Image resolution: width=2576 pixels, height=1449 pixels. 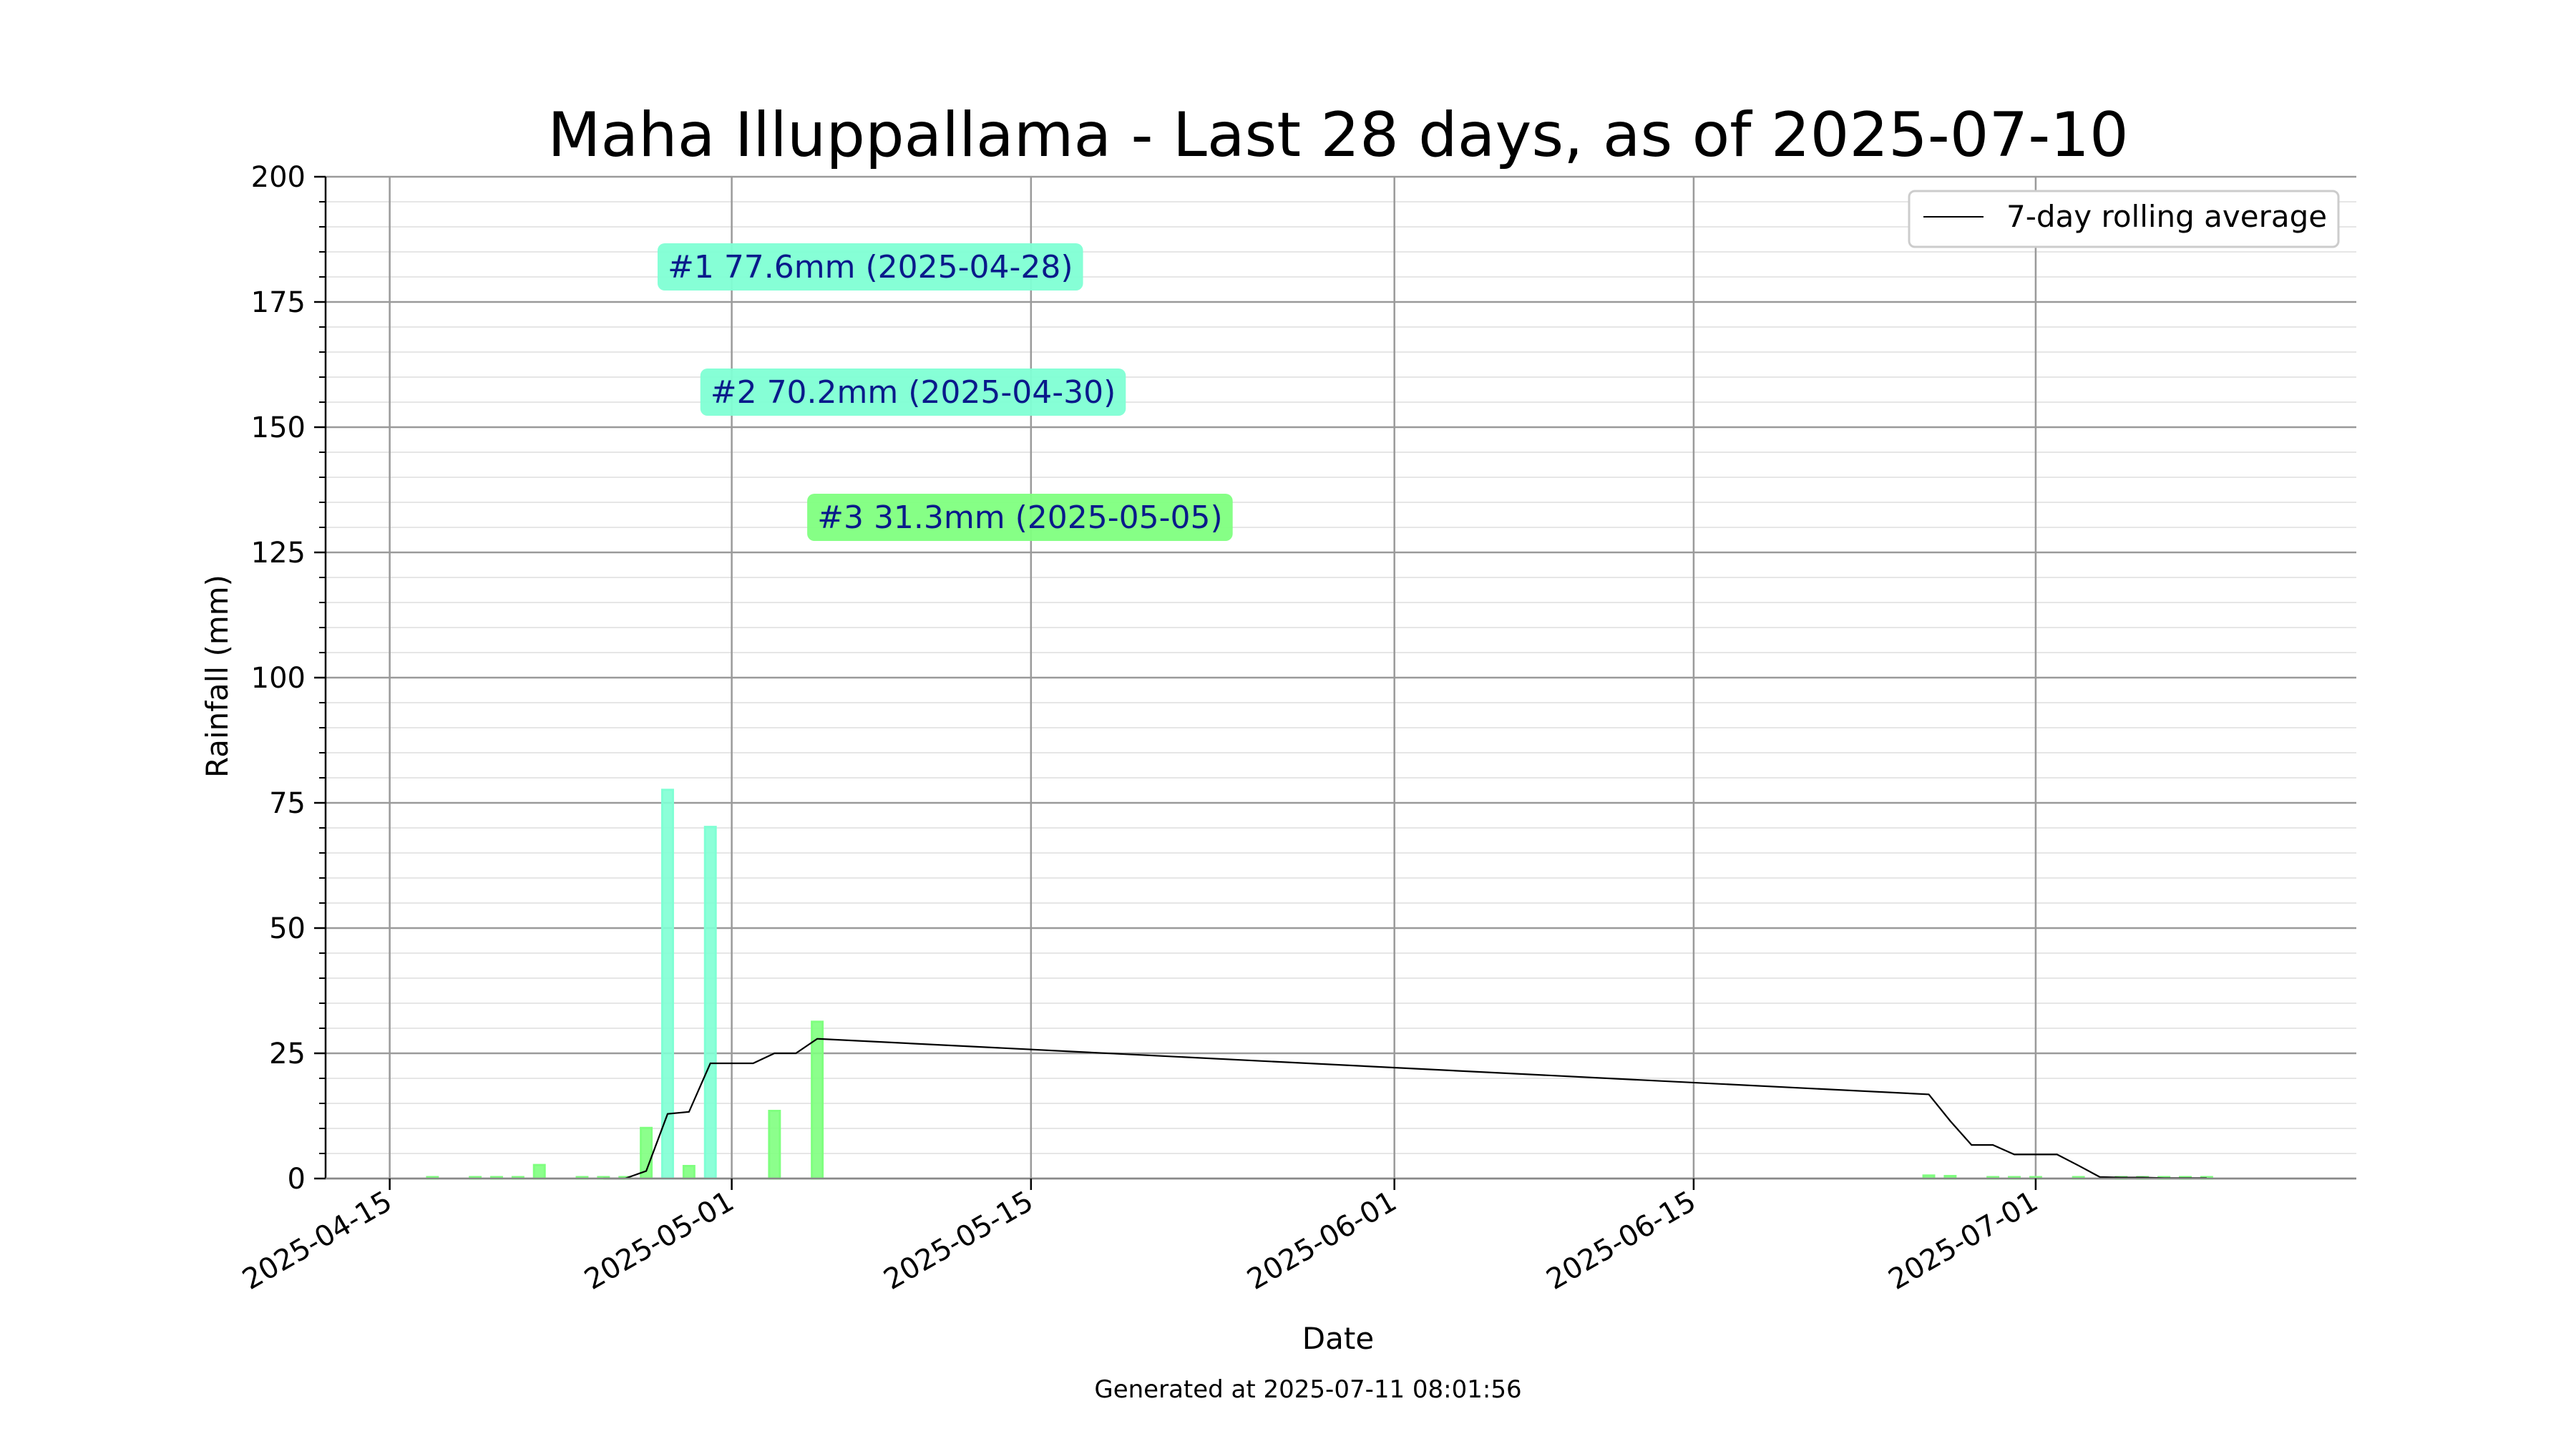 I want to click on y-tick-label: 0, so click(x=297, y=1179).